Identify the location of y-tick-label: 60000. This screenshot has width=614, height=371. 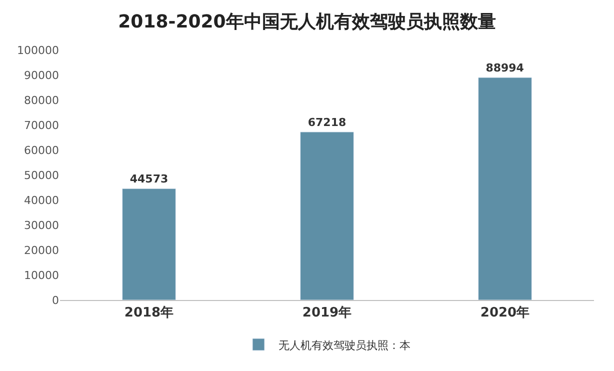
(41, 150).